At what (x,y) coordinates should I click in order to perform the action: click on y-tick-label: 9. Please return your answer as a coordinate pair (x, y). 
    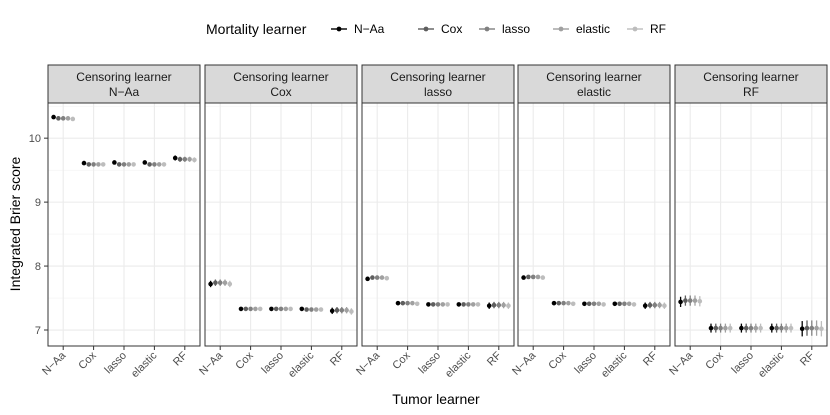
    Looking at the image, I should click on (38, 203).